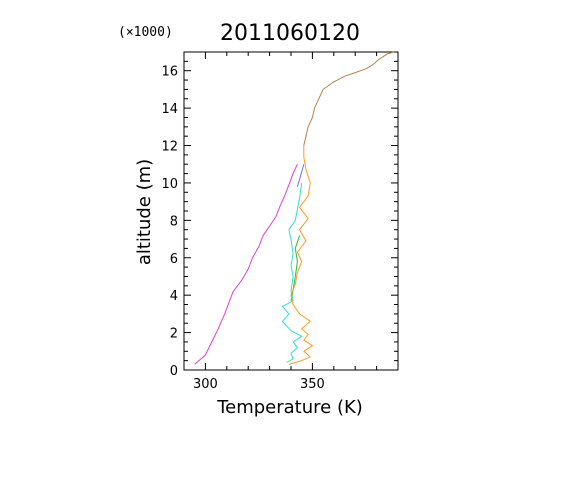 Image resolution: width=563 pixels, height=493 pixels. Describe the element at coordinates (145, 32) in the screenshot. I see `multiplier-label: (×1000)` at that location.